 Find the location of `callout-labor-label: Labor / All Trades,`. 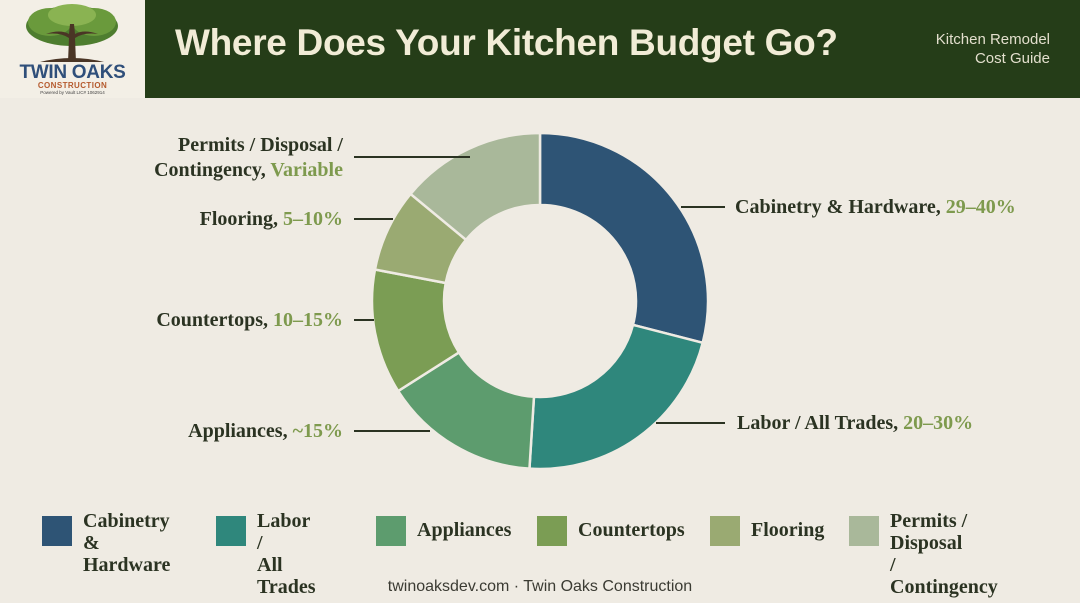

callout-labor-label: Labor / All Trades, is located at coordinates (820, 423).